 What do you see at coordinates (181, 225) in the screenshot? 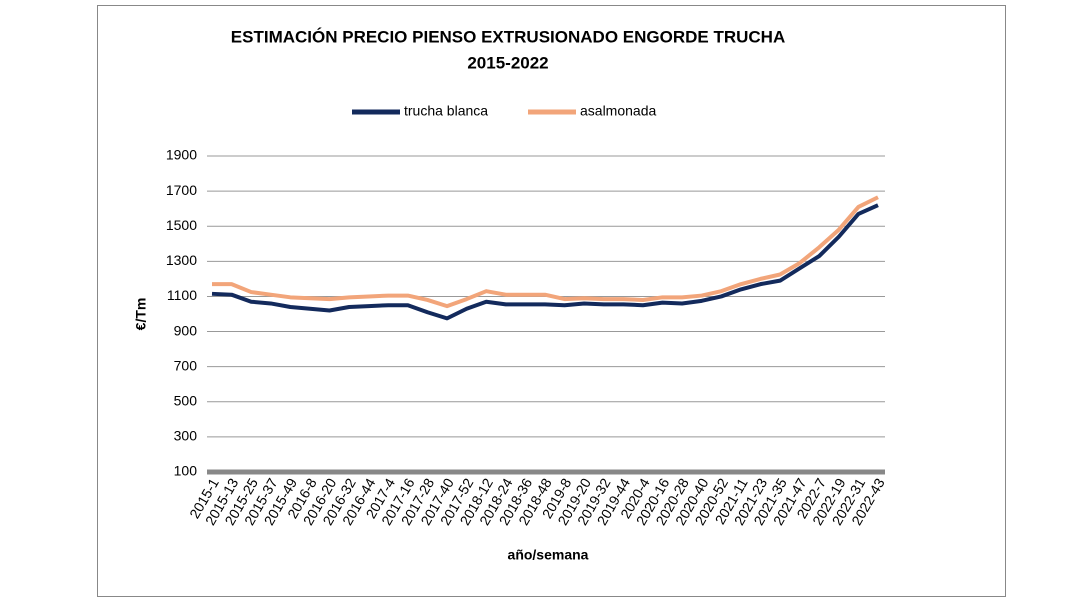
I see `y-tick-label: 1500` at bounding box center [181, 225].